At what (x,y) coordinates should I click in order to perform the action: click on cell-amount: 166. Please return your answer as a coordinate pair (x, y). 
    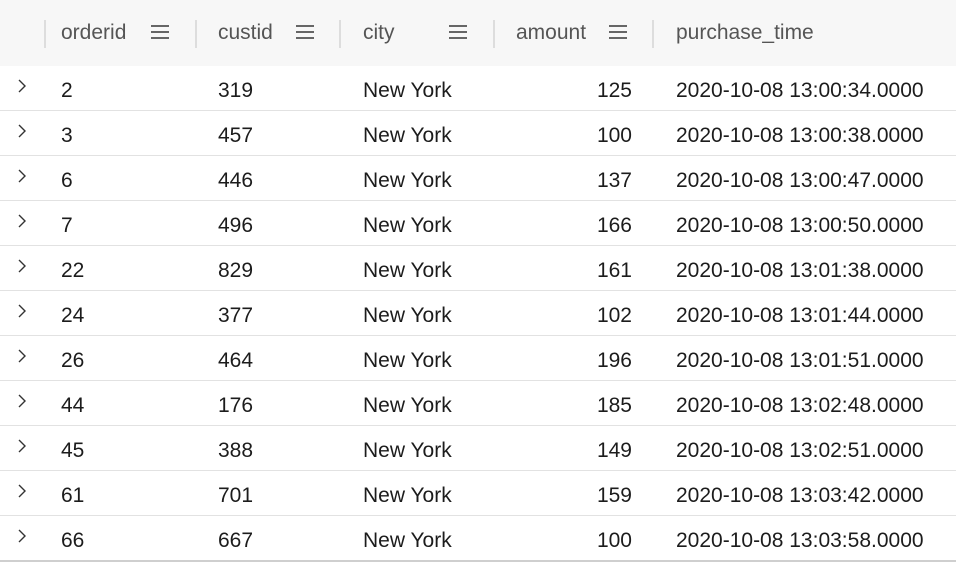
    Looking at the image, I should click on (614, 225).